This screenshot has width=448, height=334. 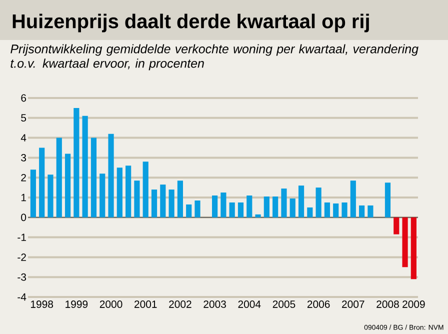 What do you see at coordinates (190, 23) in the screenshot?
I see `chart-title: Huizenprijs daalt derde kwartaal op rij` at bounding box center [190, 23].